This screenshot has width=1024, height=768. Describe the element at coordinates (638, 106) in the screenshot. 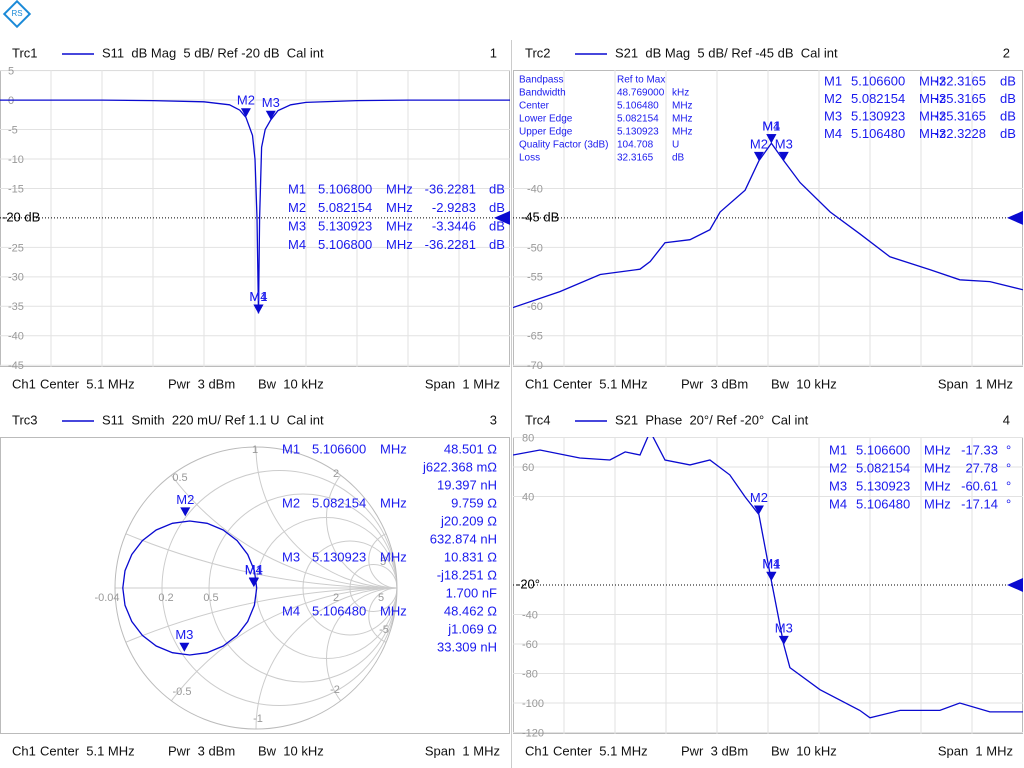

I see `bandpass-info: 5.106480` at that location.